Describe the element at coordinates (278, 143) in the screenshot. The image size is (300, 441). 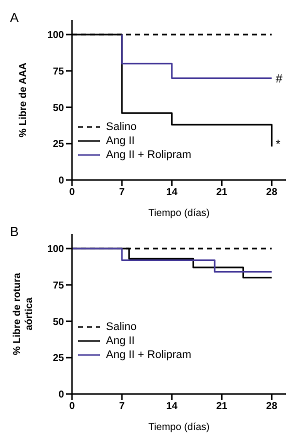
I see `annotation: *` at that location.